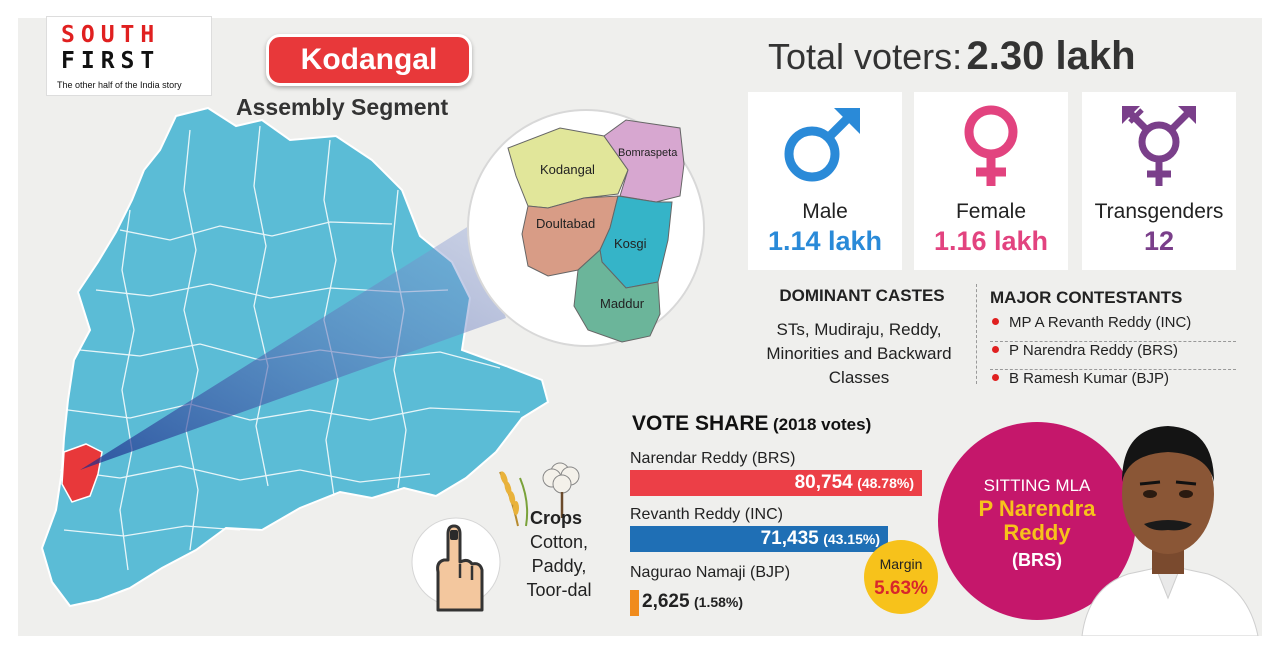 This screenshot has width=1280, height=654. I want to click on crops-list: Cotton, Paddy, Toor-dal, so click(559, 566).